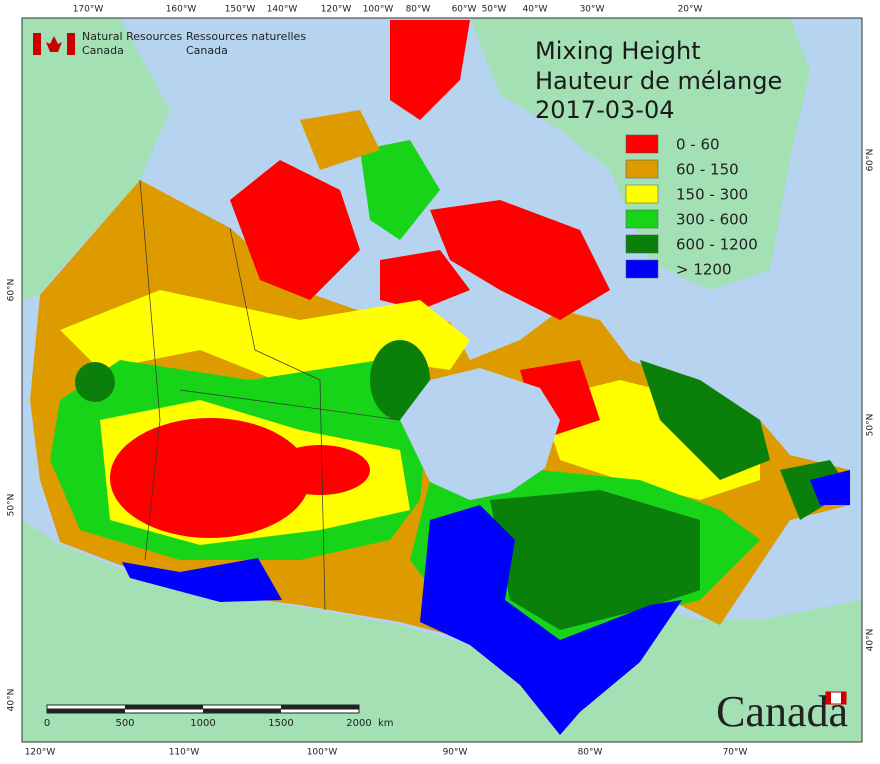 The image size is (880, 764). Describe the element at coordinates (47, 723) in the screenshot. I see `scale-label: 0` at that location.